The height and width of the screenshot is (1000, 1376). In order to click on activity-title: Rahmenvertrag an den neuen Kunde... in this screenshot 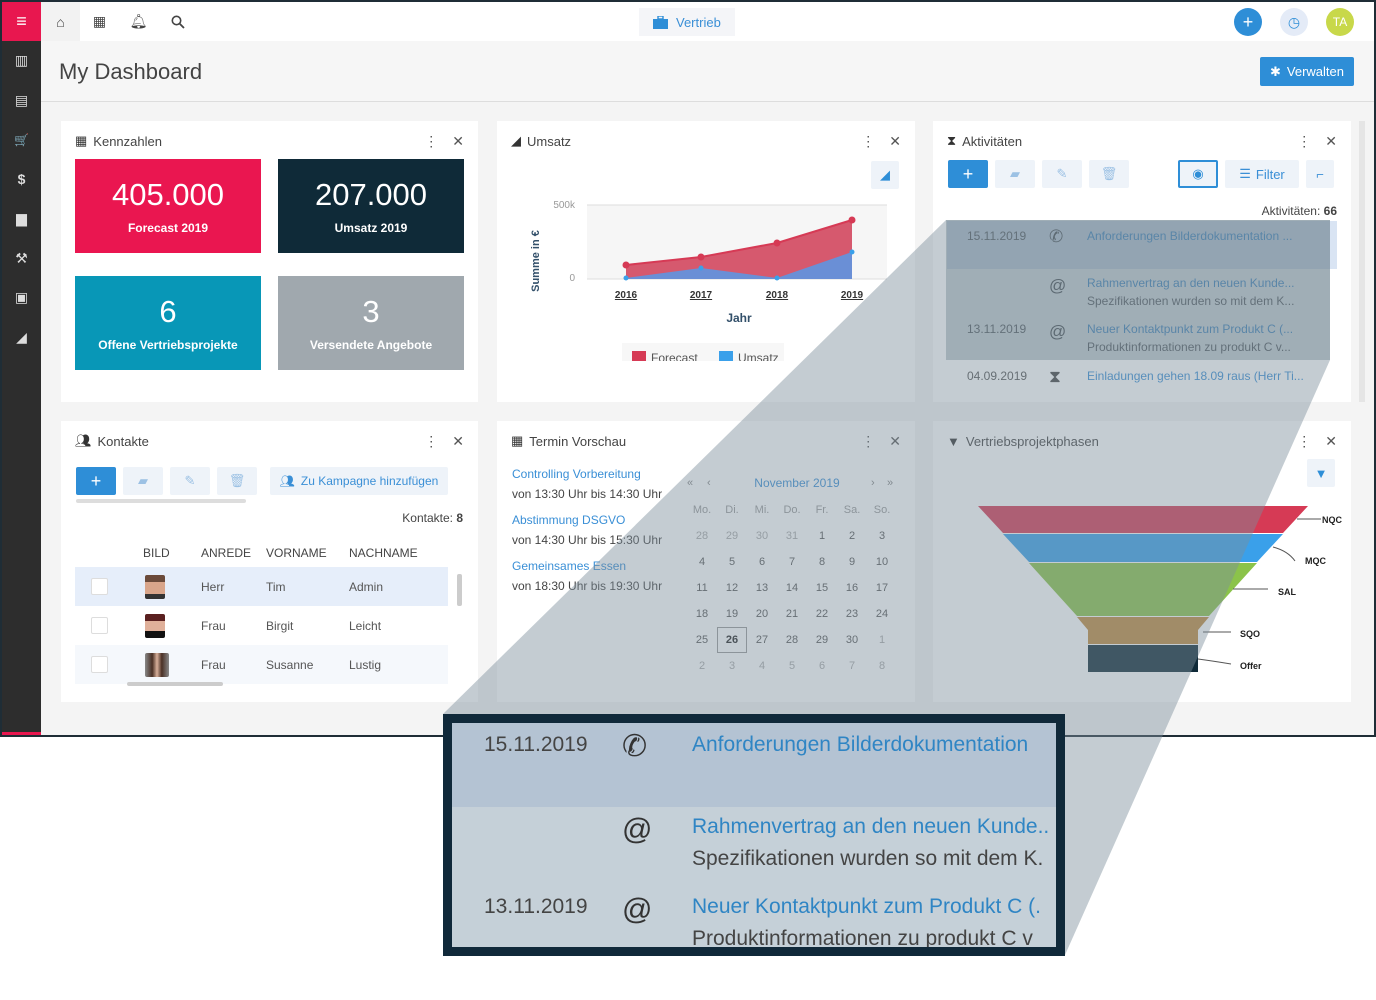, I will do `click(1191, 283)`.